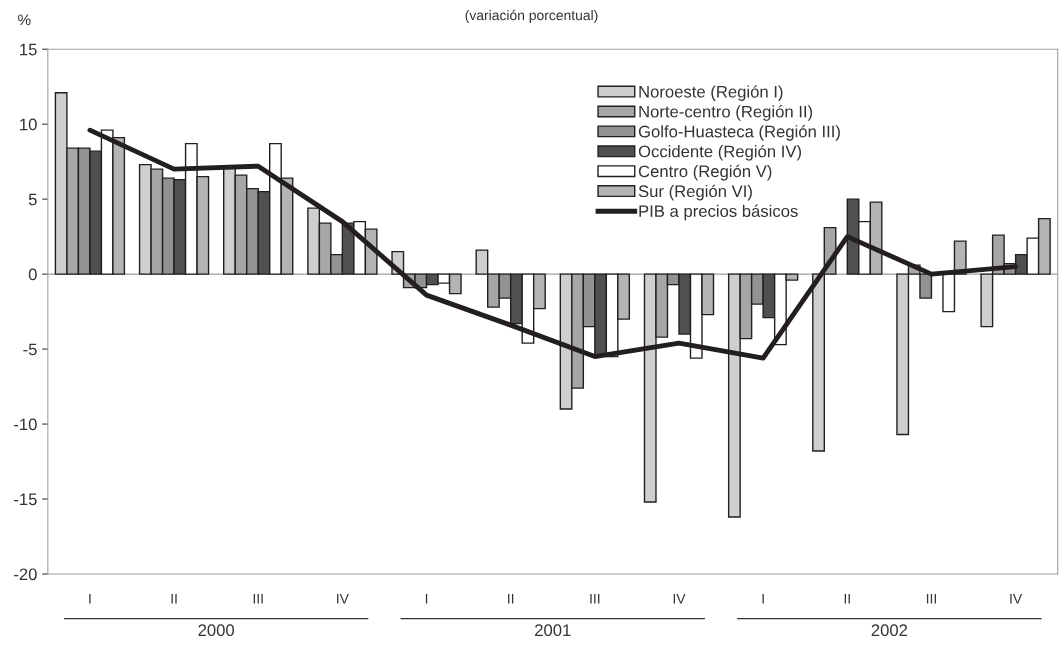 The width and height of the screenshot is (1063, 656). I want to click on text: 2001, so click(553, 630).